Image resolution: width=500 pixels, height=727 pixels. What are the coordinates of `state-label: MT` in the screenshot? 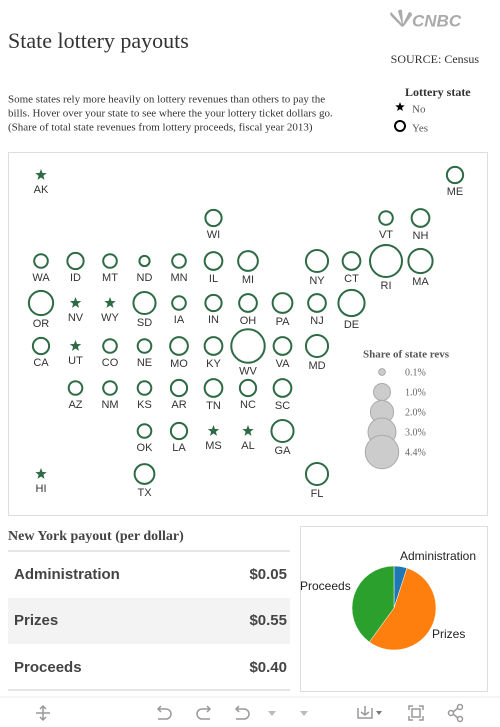 It's located at (110, 278).